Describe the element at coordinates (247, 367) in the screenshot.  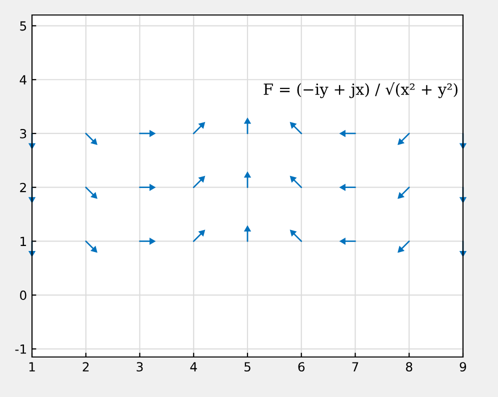
I see `x-tick-label: 5` at that location.